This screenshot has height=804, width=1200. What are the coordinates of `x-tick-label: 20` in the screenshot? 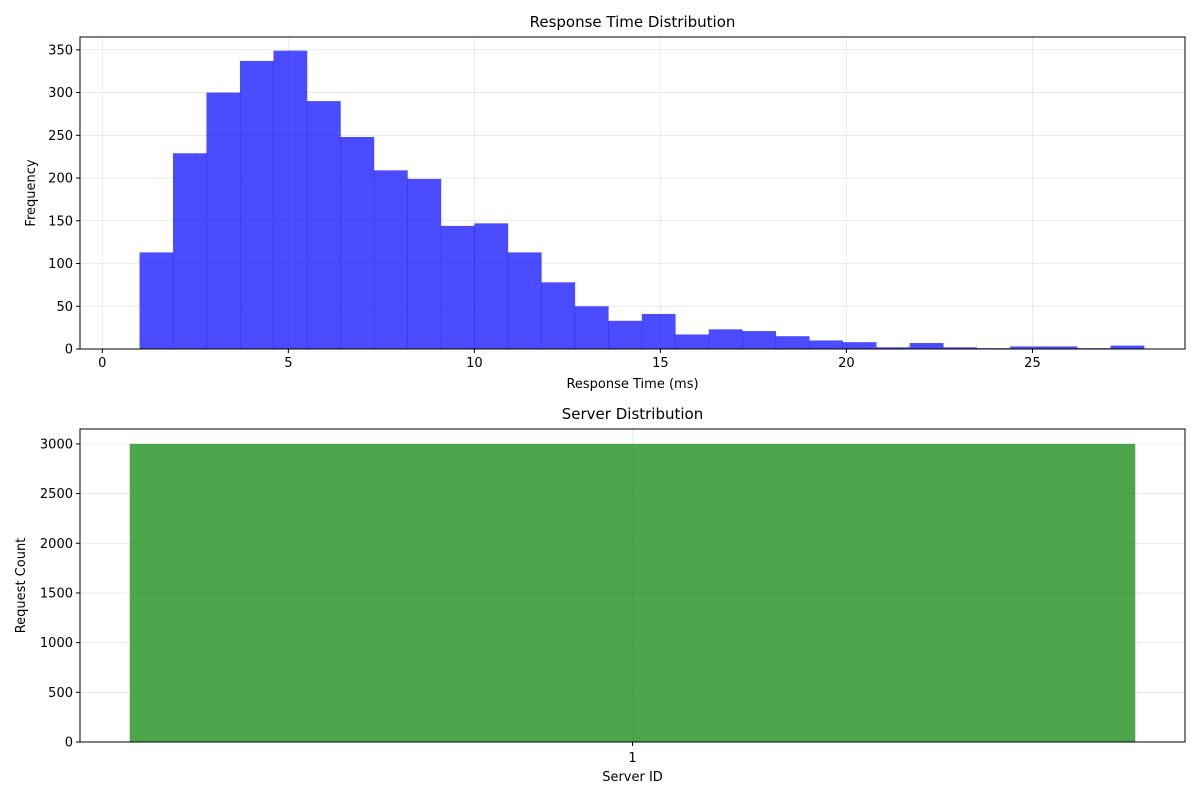 It's located at (846, 363).